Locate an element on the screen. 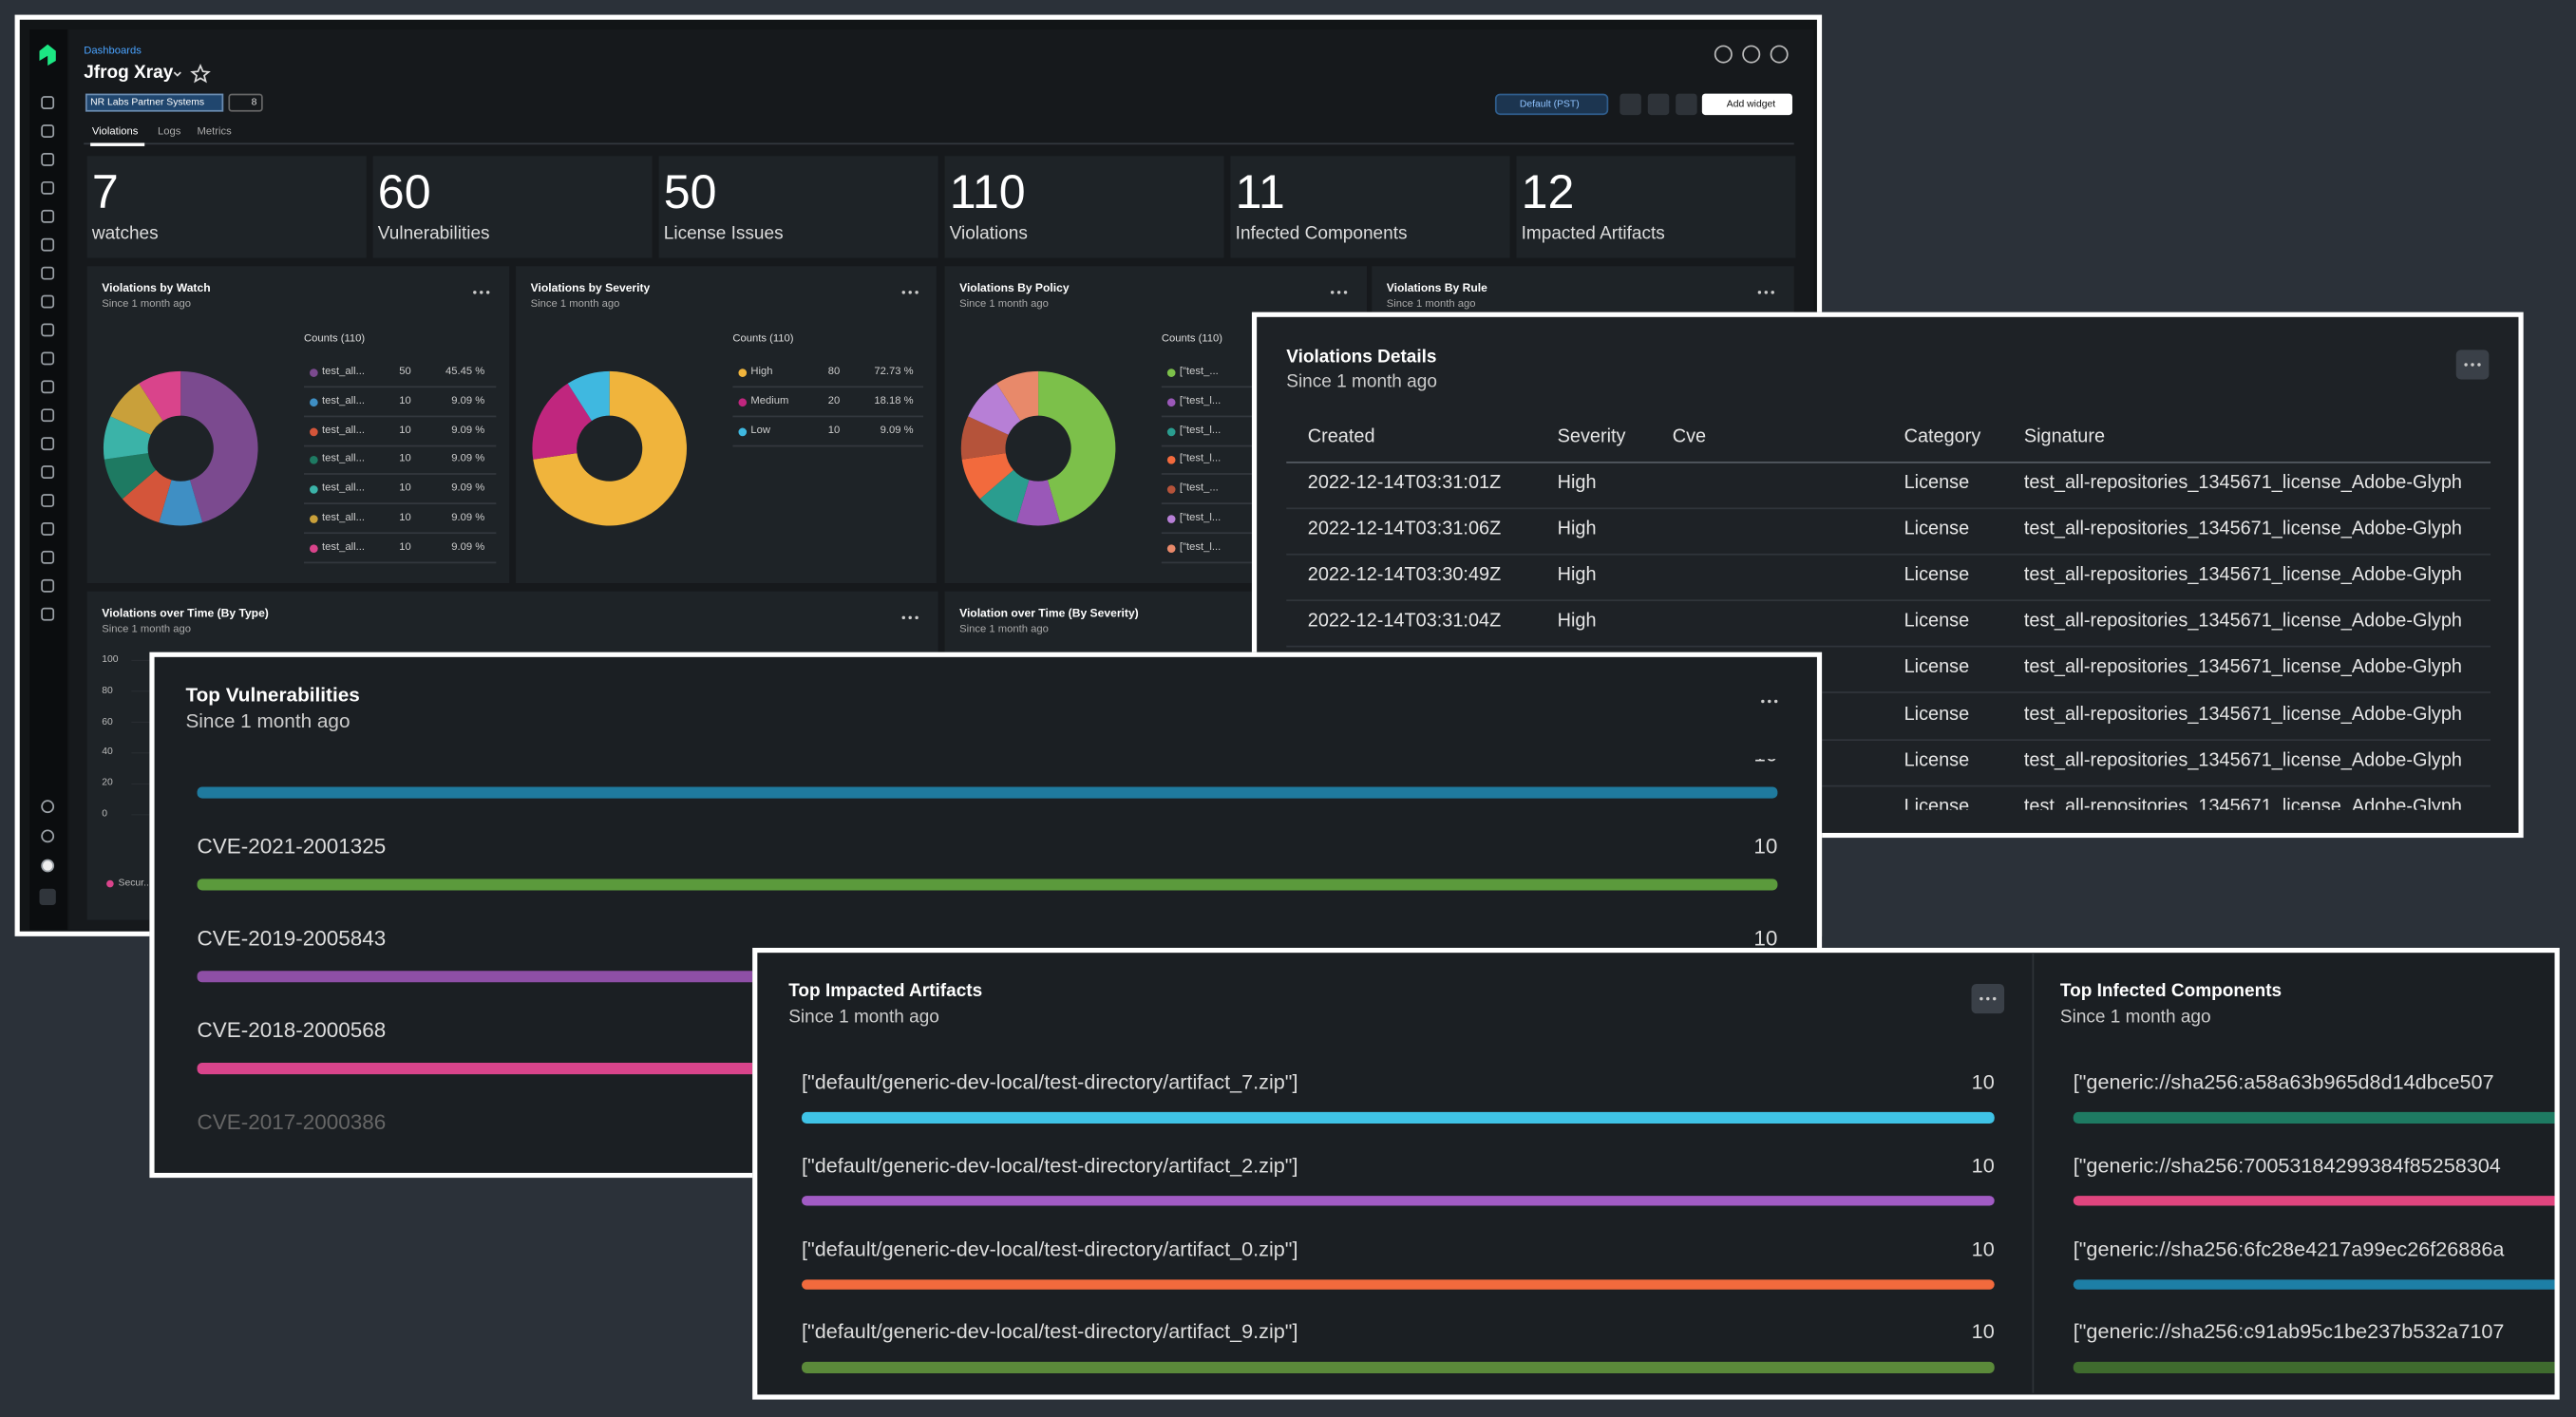 Image resolution: width=2576 pixels, height=1417 pixels. y-tick-label: 100 is located at coordinates (110, 660).